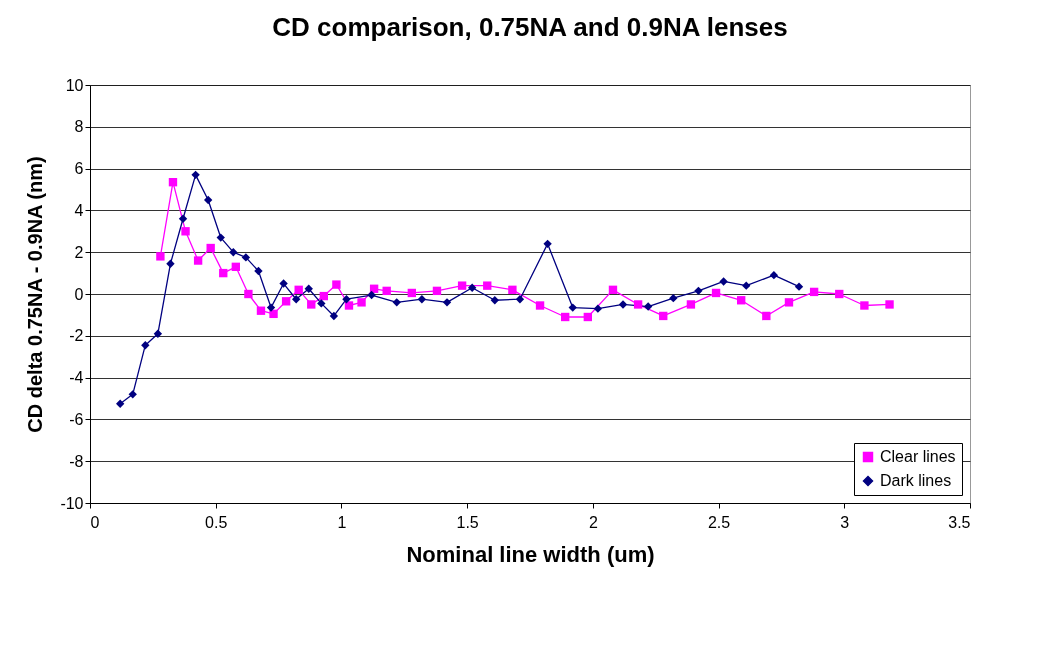  What do you see at coordinates (916, 480) in the screenshot?
I see `legend-label: Dark lines` at bounding box center [916, 480].